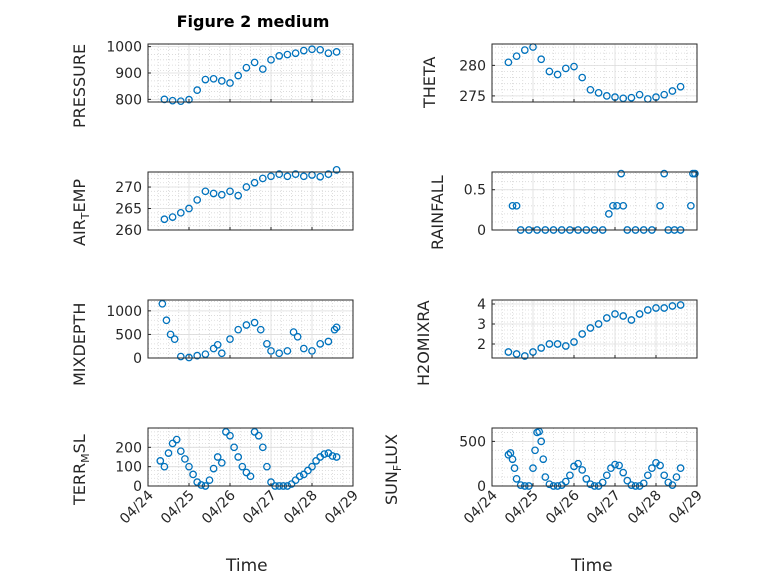  What do you see at coordinates (124, 48) in the screenshot?
I see `y-tick-label: 1000` at bounding box center [124, 48].